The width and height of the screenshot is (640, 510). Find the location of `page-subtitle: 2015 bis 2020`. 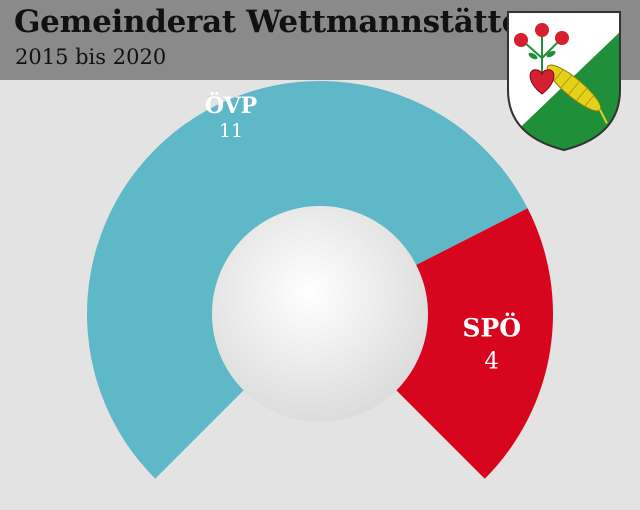

page-subtitle: 2015 bis 2020 is located at coordinates (91, 57).